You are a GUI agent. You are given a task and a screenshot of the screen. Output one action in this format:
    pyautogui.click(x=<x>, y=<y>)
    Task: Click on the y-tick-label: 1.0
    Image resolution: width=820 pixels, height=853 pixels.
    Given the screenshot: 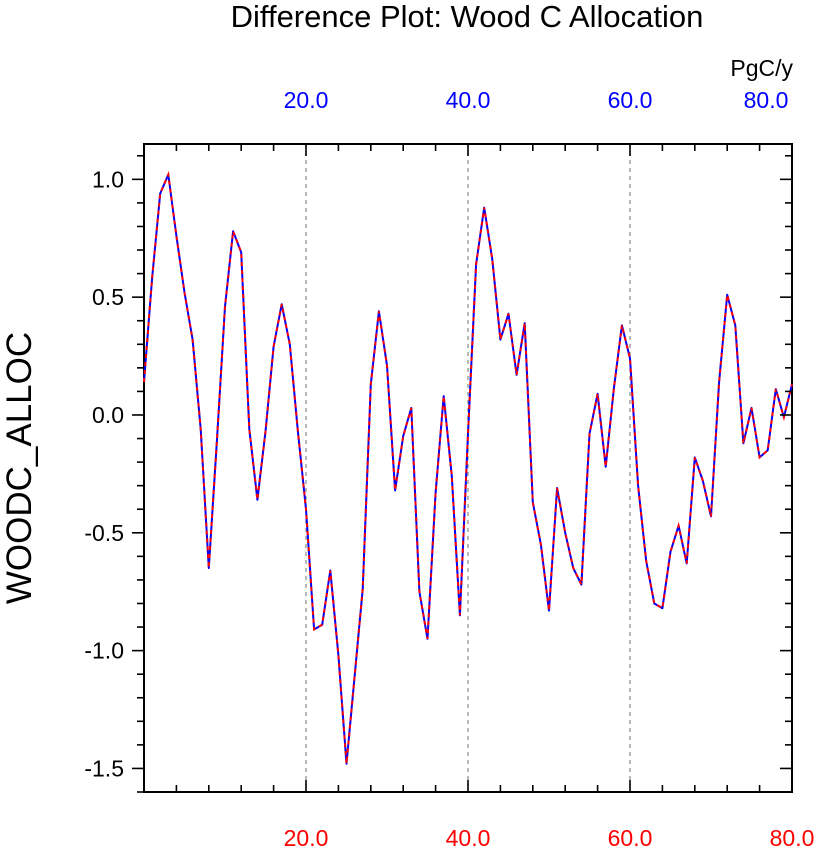 What is the action you would take?
    pyautogui.click(x=108, y=179)
    